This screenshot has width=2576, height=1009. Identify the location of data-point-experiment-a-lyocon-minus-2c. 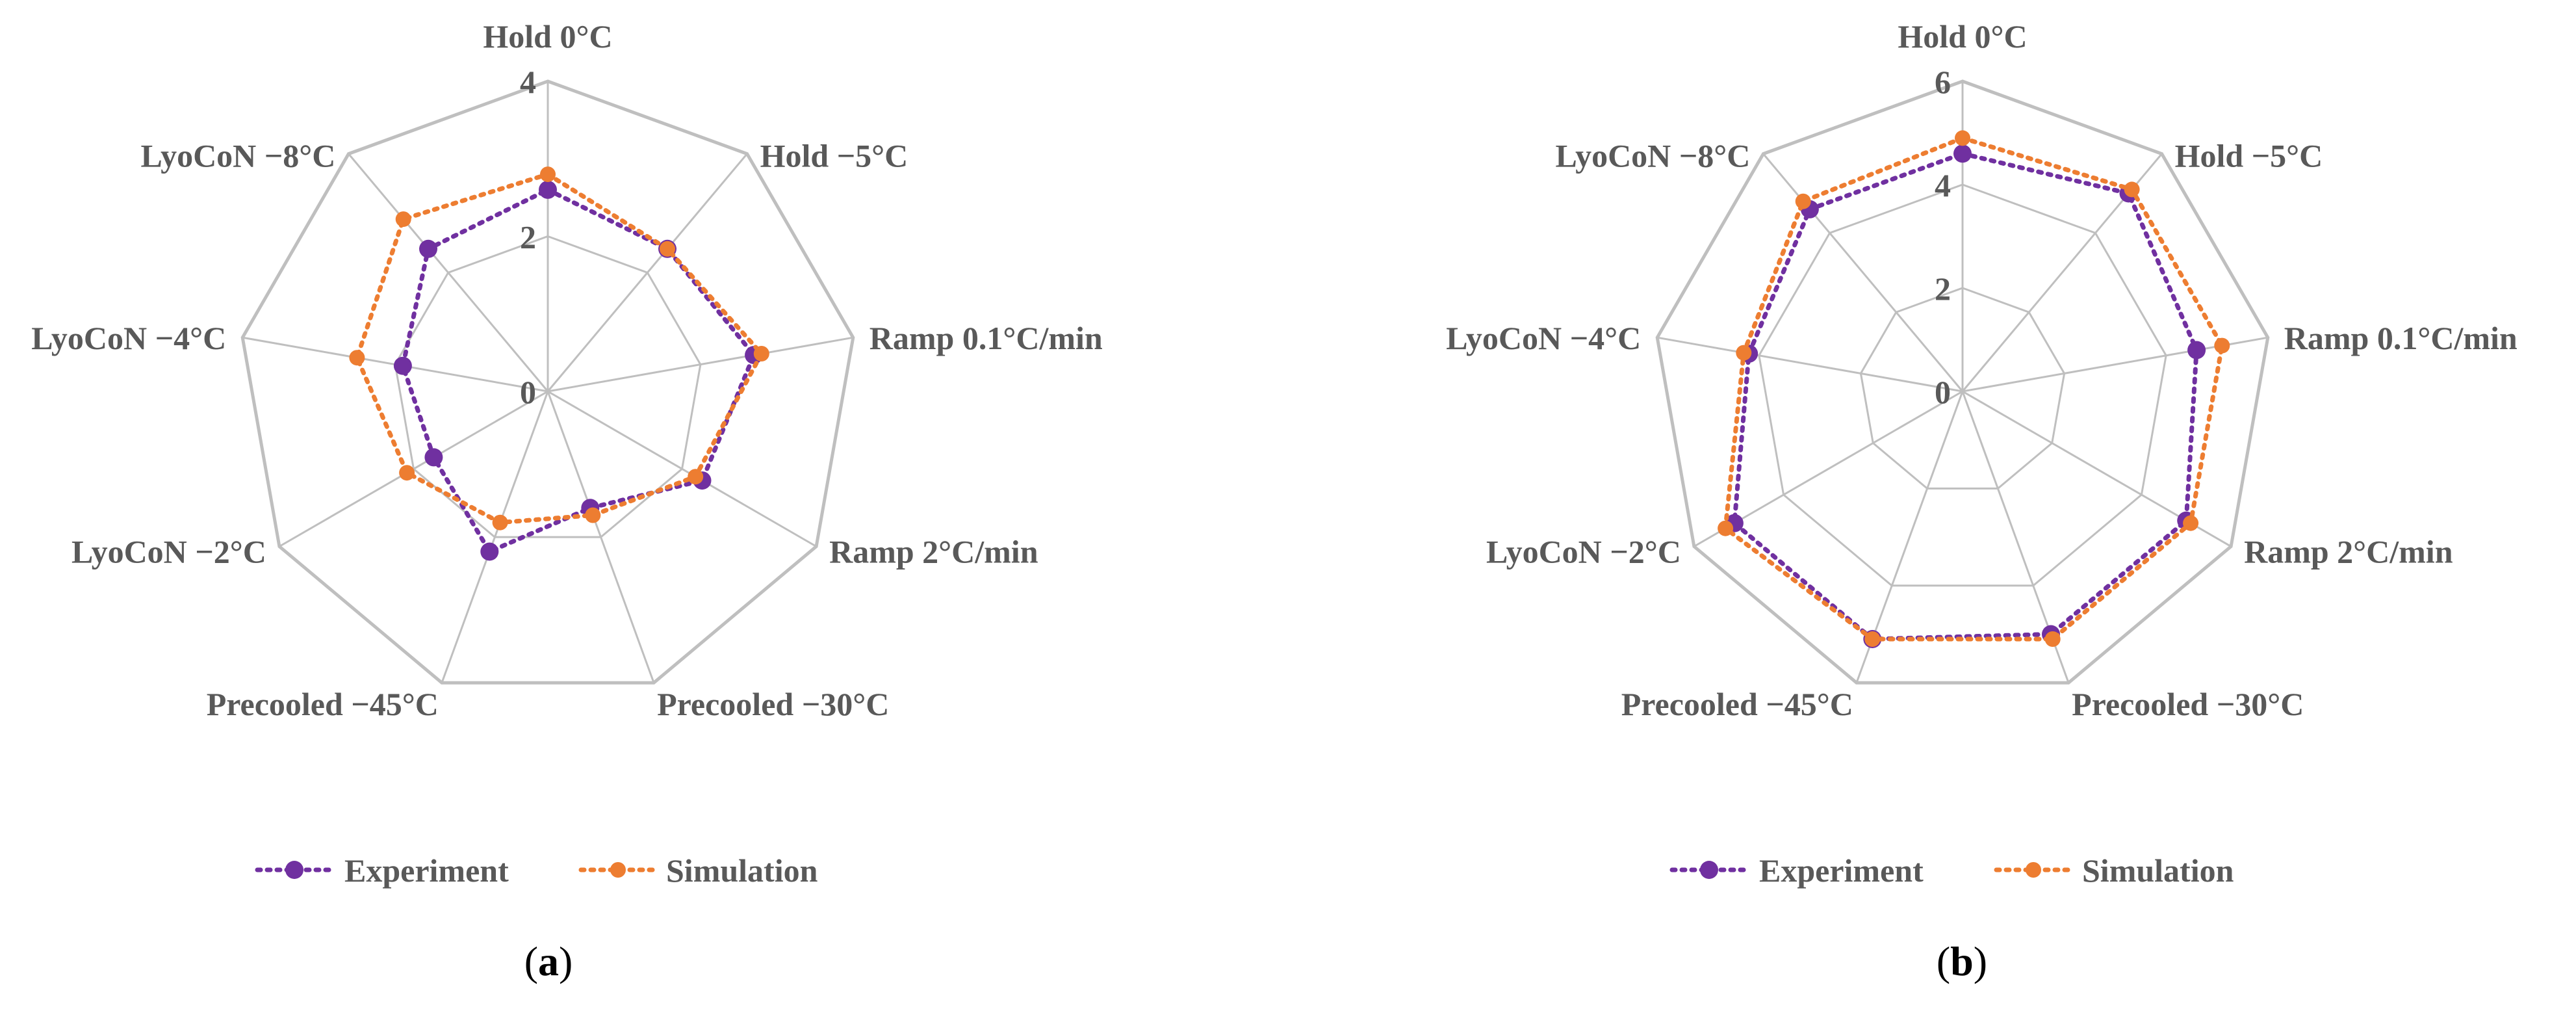
(433, 458).